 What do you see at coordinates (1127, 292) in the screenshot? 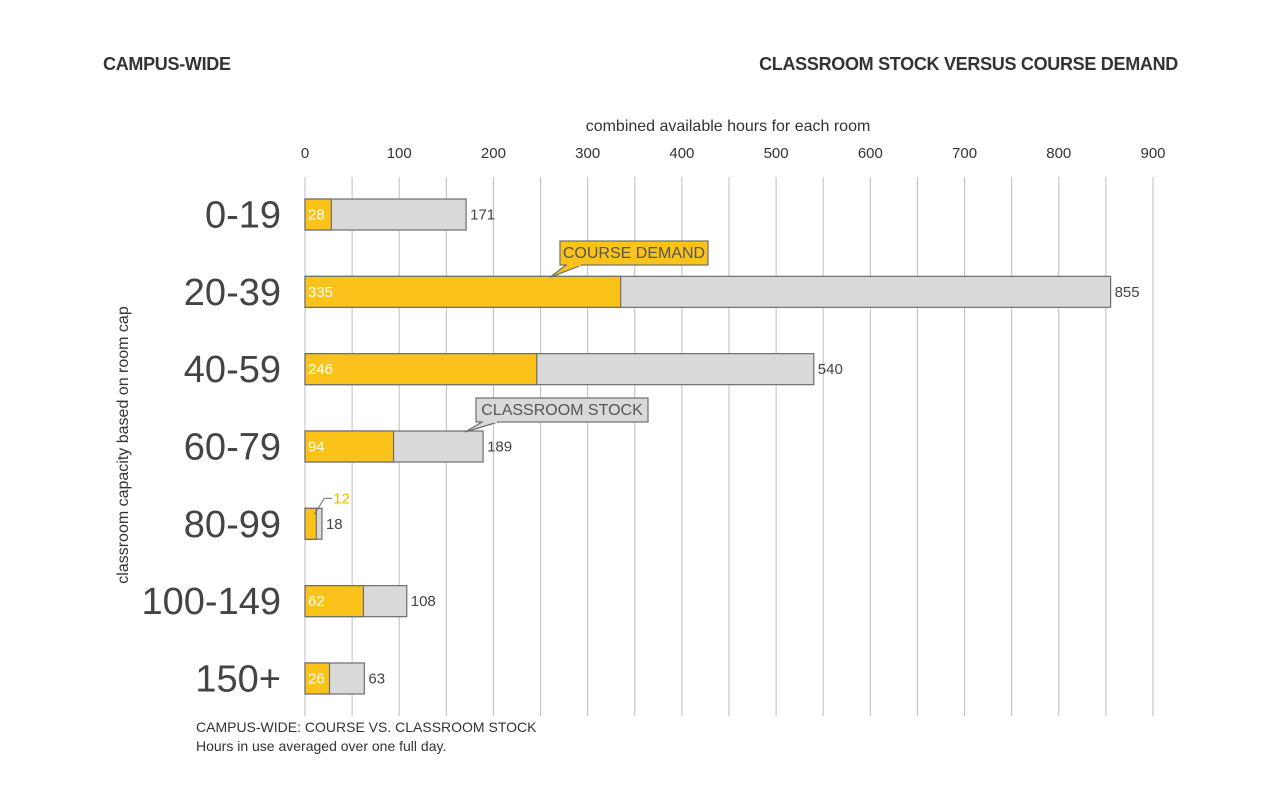
I see `stock-value-label: 855` at bounding box center [1127, 292].